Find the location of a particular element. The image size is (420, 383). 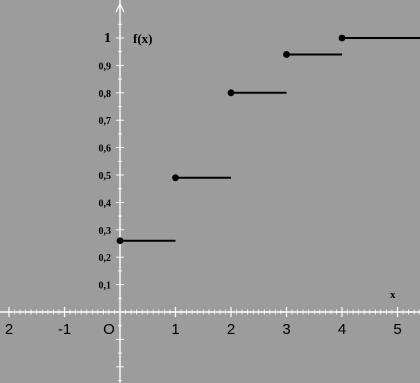

y-tick-label: 0,4 is located at coordinates (105, 203).